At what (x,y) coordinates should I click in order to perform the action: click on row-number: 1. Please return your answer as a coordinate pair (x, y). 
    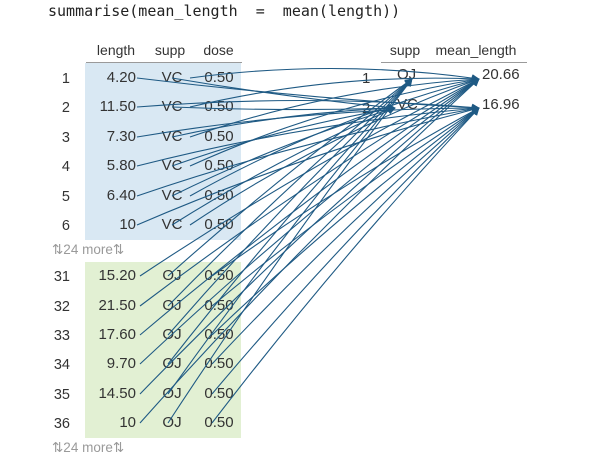
    Looking at the image, I should click on (65, 79).